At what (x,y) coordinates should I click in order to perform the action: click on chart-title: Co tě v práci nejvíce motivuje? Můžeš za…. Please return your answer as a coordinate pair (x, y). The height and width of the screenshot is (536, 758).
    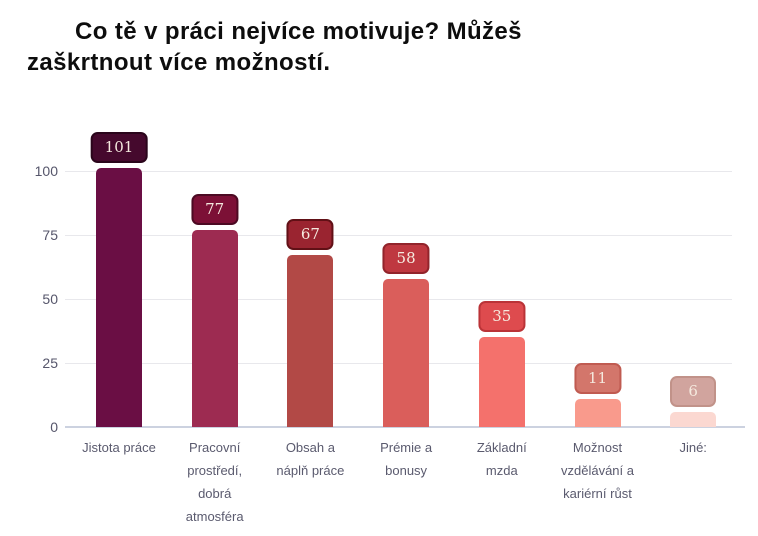
    Looking at the image, I should click on (377, 47).